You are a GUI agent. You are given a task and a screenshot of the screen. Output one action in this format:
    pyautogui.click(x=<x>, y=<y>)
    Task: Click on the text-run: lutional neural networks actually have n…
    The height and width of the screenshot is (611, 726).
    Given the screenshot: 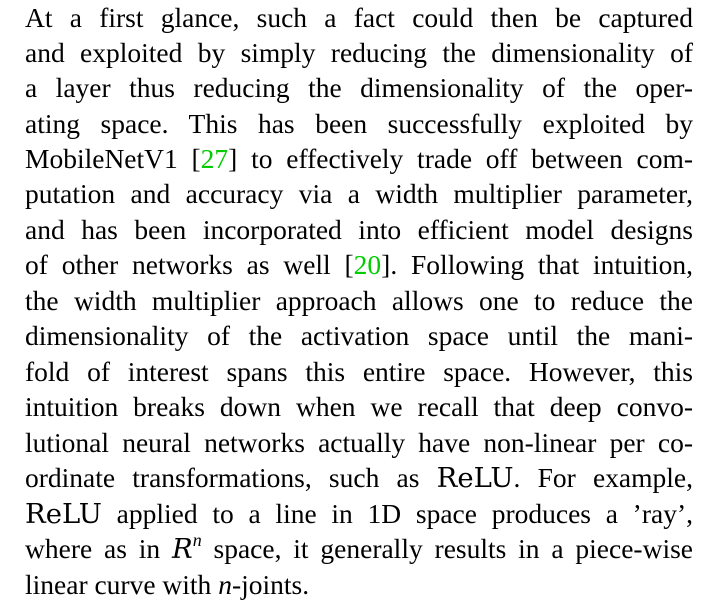 What is the action you would take?
    pyautogui.click(x=359, y=442)
    